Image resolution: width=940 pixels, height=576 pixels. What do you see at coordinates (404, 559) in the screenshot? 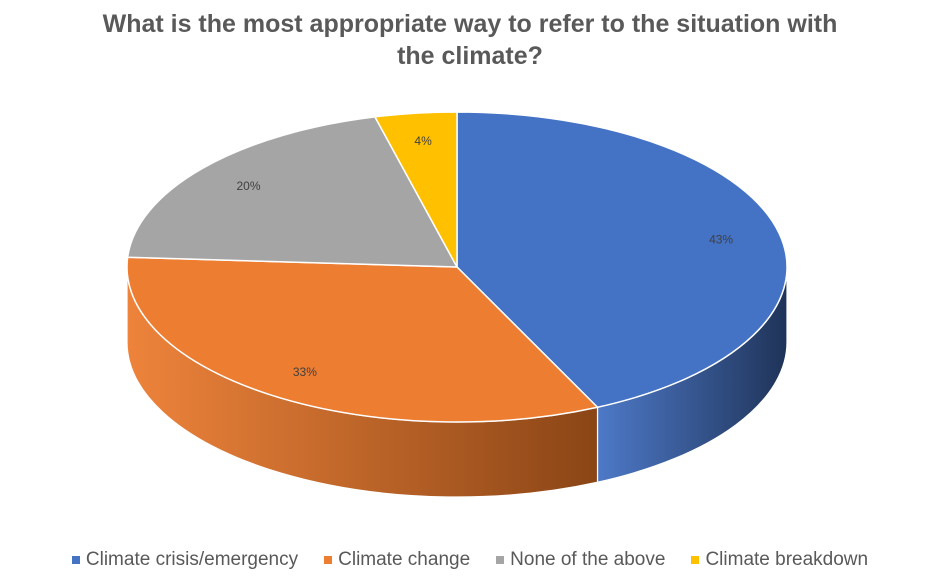
I see `legend-label: Climate change` at bounding box center [404, 559].